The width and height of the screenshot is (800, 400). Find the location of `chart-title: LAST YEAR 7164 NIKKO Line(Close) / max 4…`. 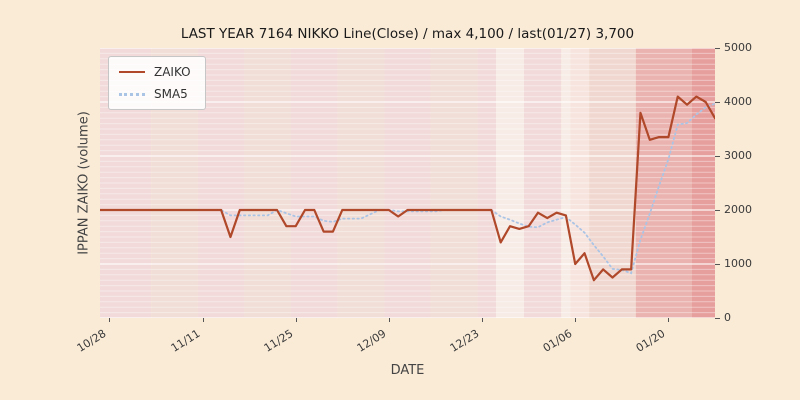

chart-title: LAST YEAR 7164 NIKKO Line(Close) / max 4… is located at coordinates (407, 34).